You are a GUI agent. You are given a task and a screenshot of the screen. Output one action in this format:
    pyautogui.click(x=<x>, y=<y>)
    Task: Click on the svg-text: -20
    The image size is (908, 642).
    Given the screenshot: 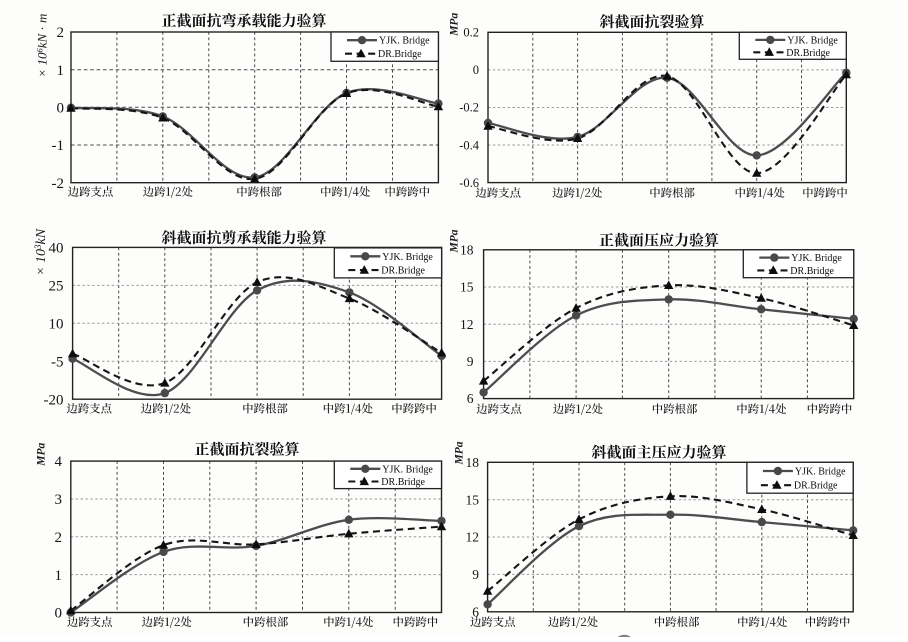 What is the action you would take?
    pyautogui.click(x=54, y=400)
    